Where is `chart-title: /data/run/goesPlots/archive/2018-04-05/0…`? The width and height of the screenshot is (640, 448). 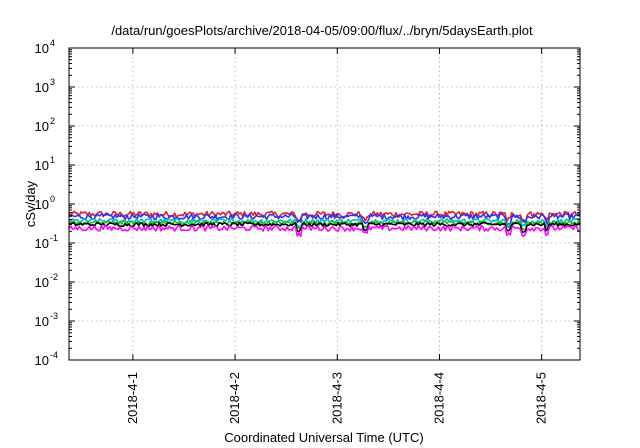 chart-title: /data/run/goesPlots/archive/2018-04-05/0… is located at coordinates (322, 30).